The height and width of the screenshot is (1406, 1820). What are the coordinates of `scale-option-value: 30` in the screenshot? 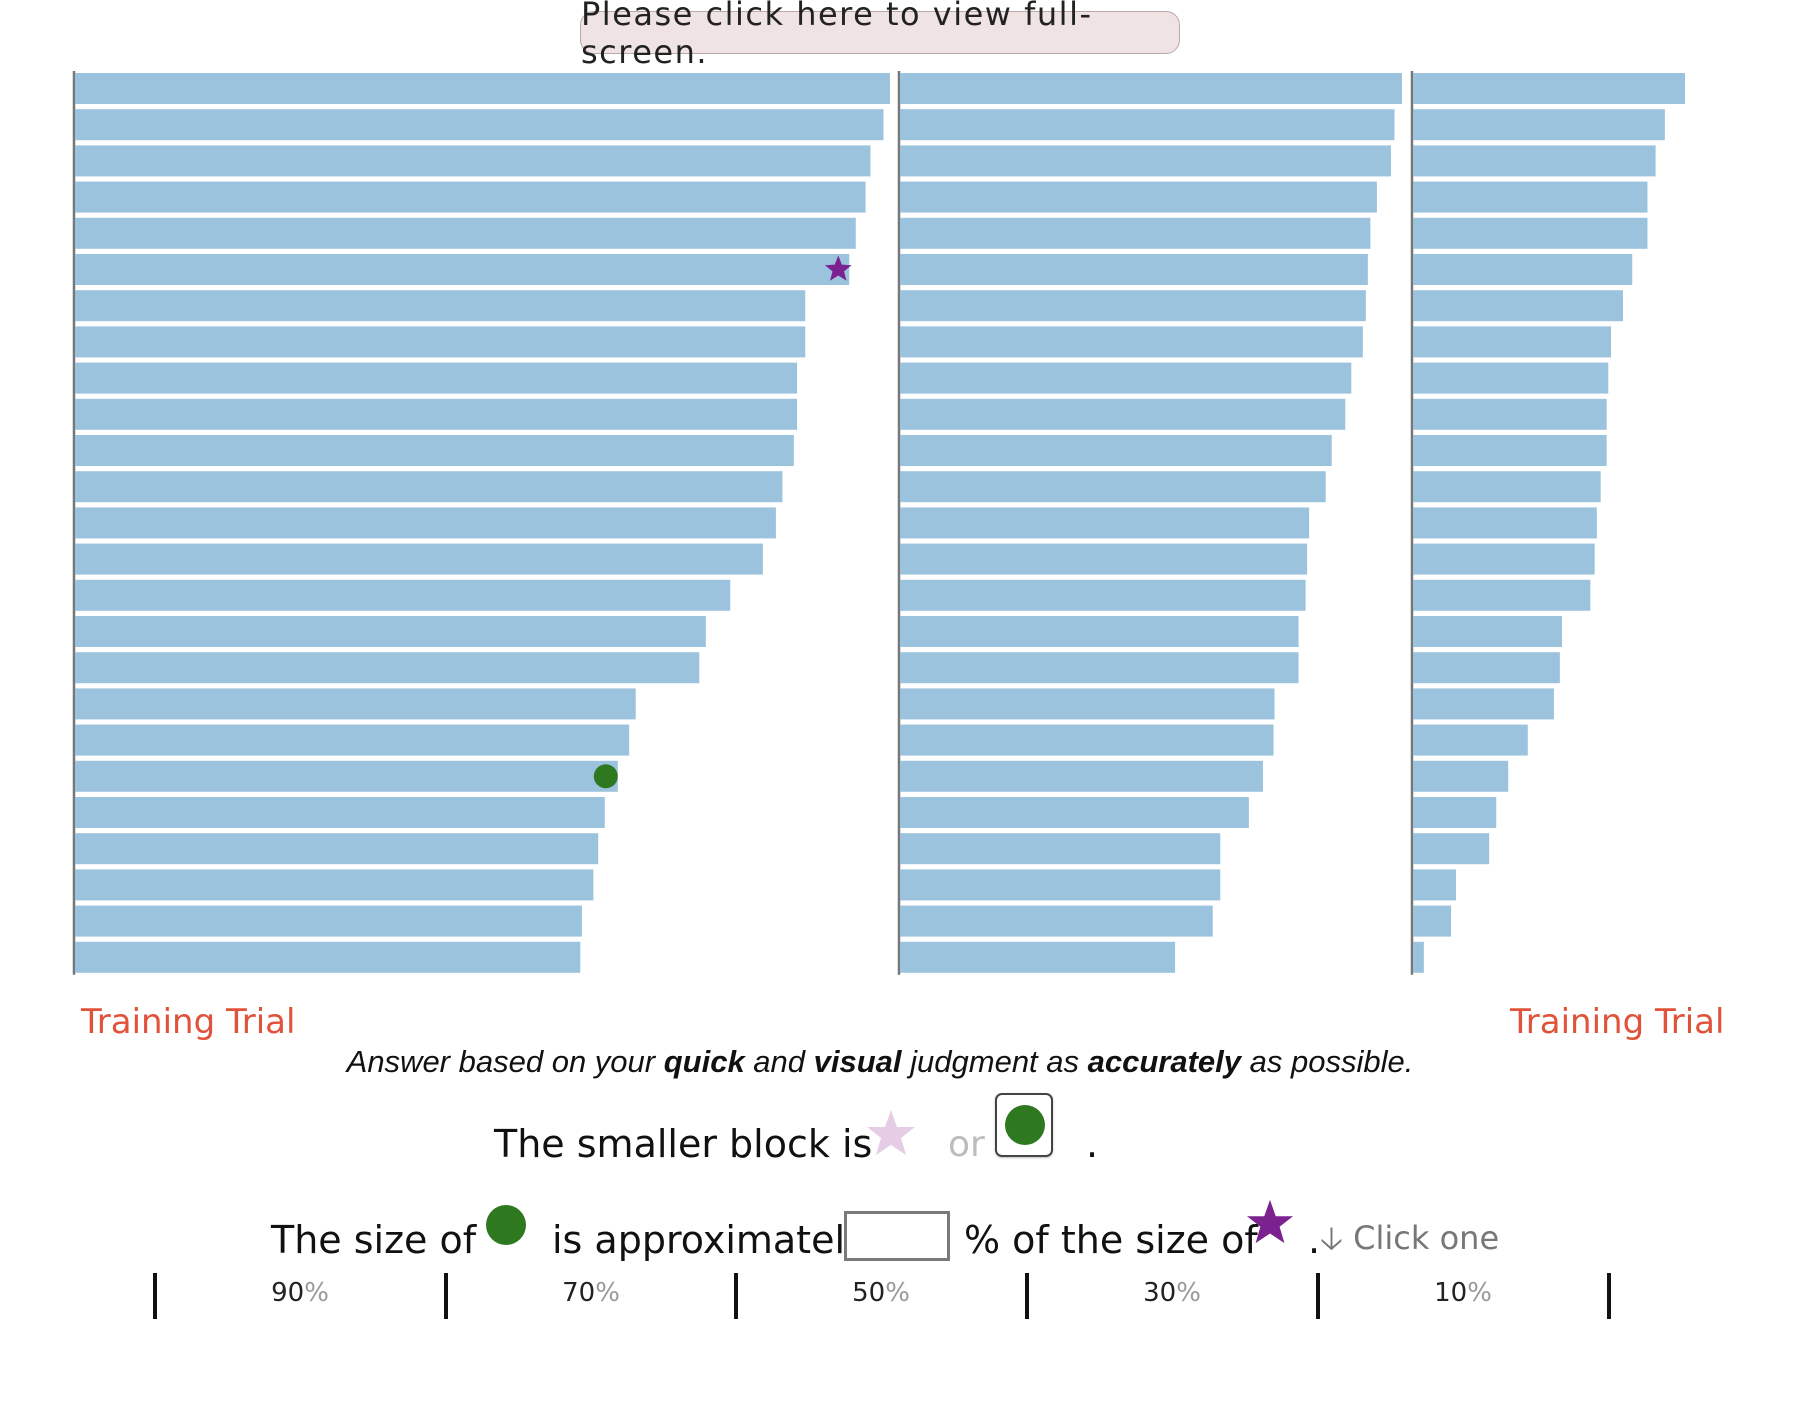 It's located at (1160, 1293).